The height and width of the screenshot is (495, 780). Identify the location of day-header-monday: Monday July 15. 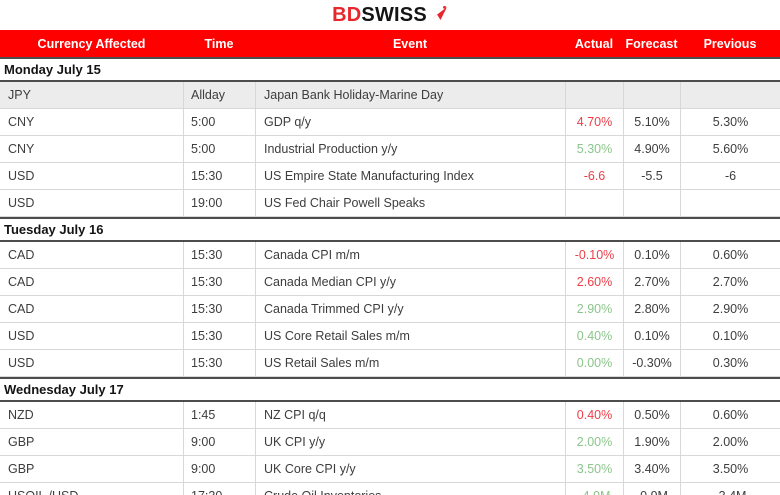
(390, 69).